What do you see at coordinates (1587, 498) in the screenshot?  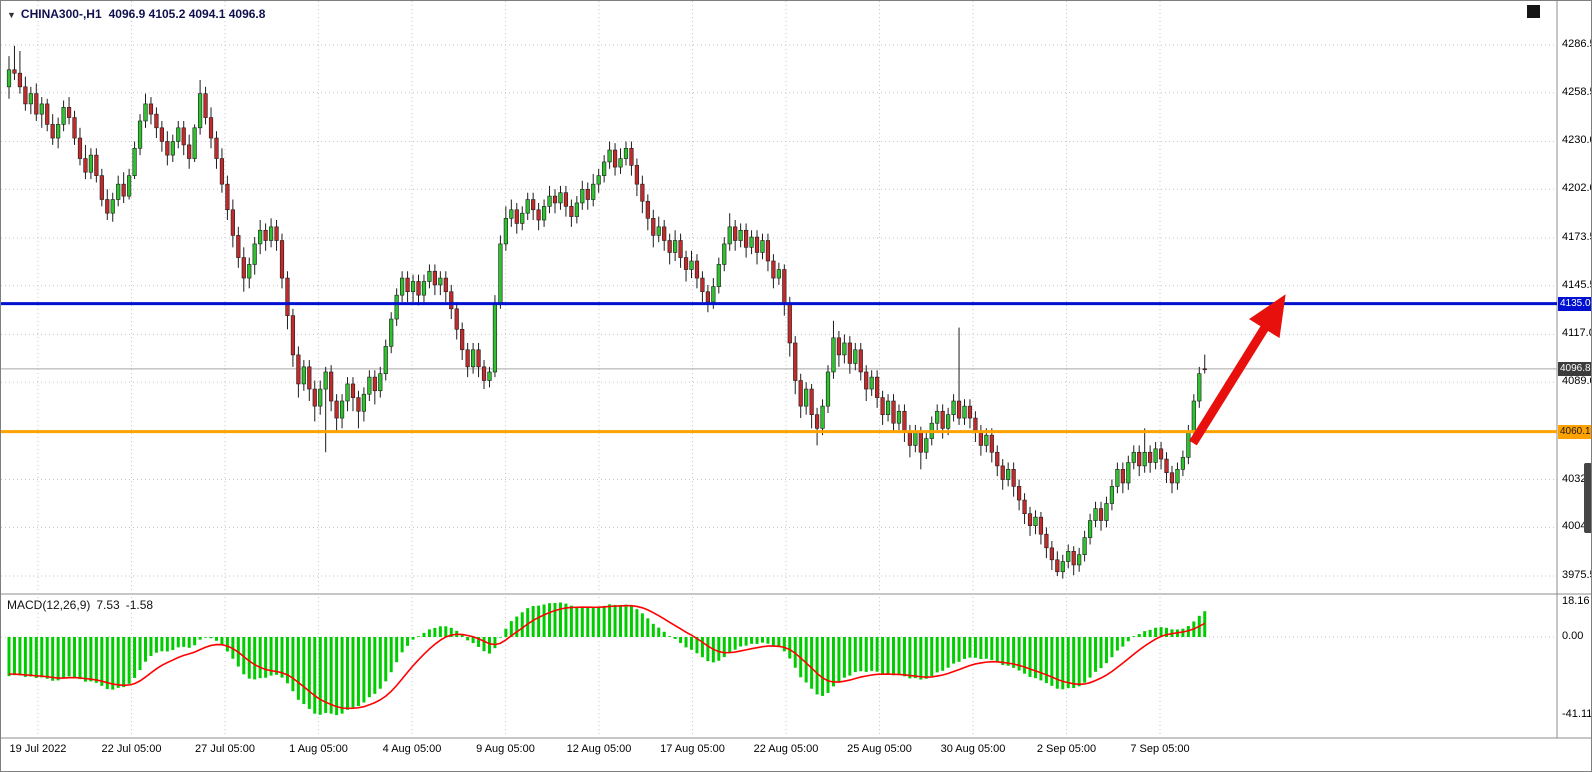 I see `scrollbar-thumb` at bounding box center [1587, 498].